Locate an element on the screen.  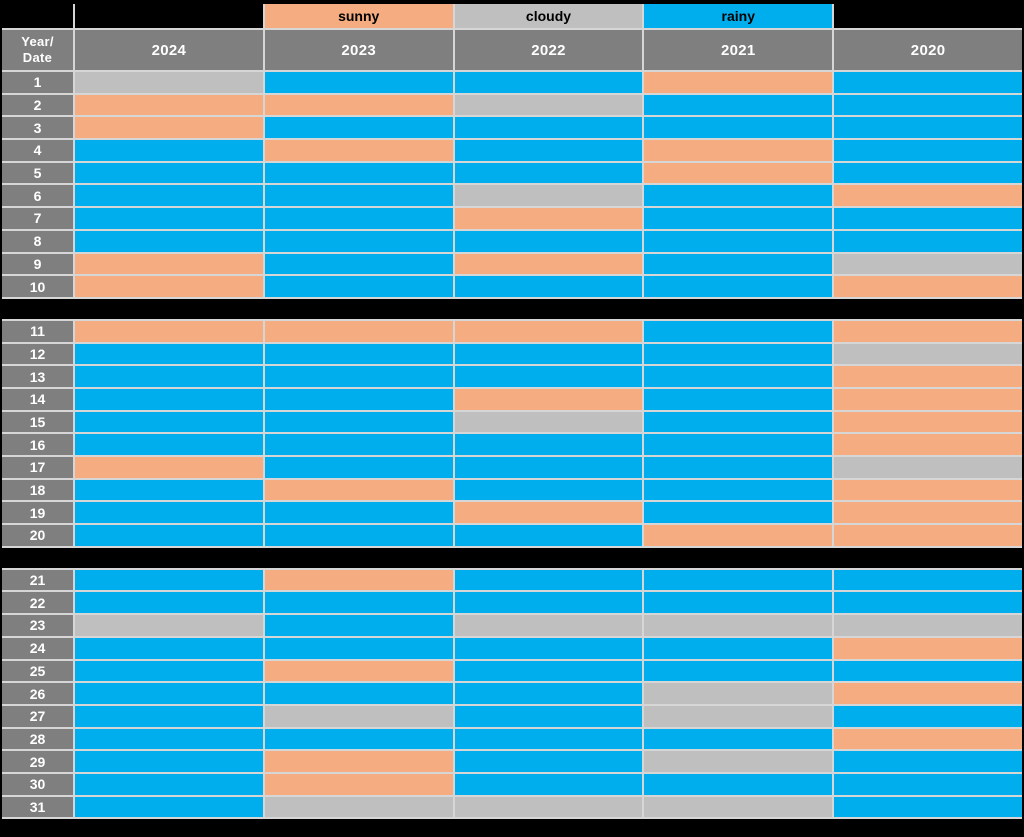
row-label-11: 11 is located at coordinates (37, 331).